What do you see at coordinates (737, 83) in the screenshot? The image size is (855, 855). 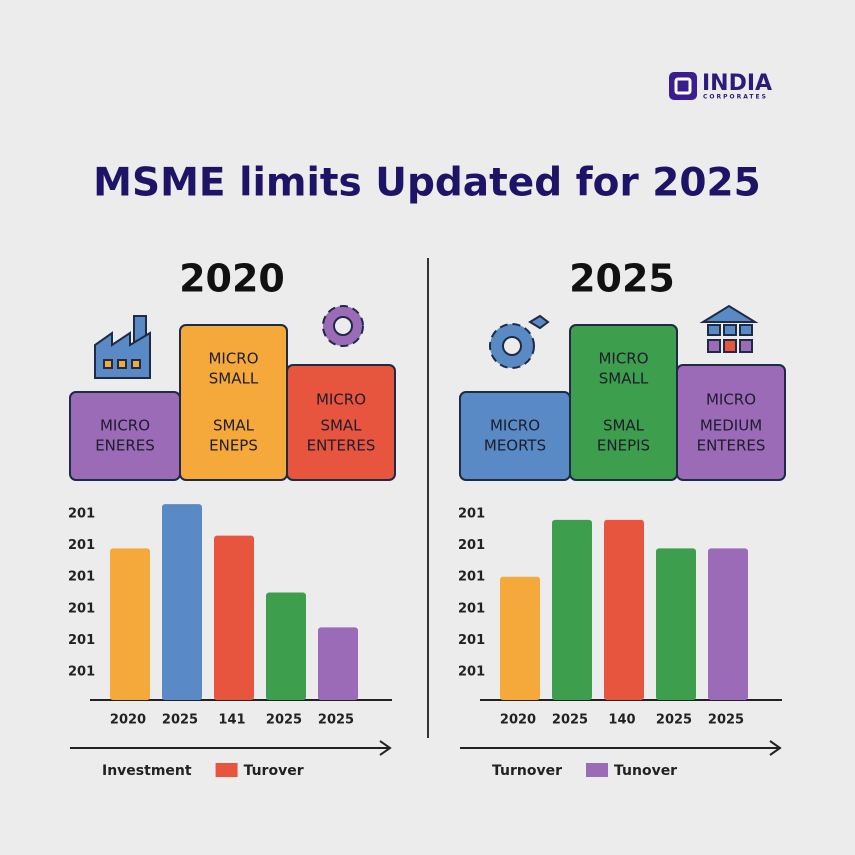 I see `logo-text: INDIA` at bounding box center [737, 83].